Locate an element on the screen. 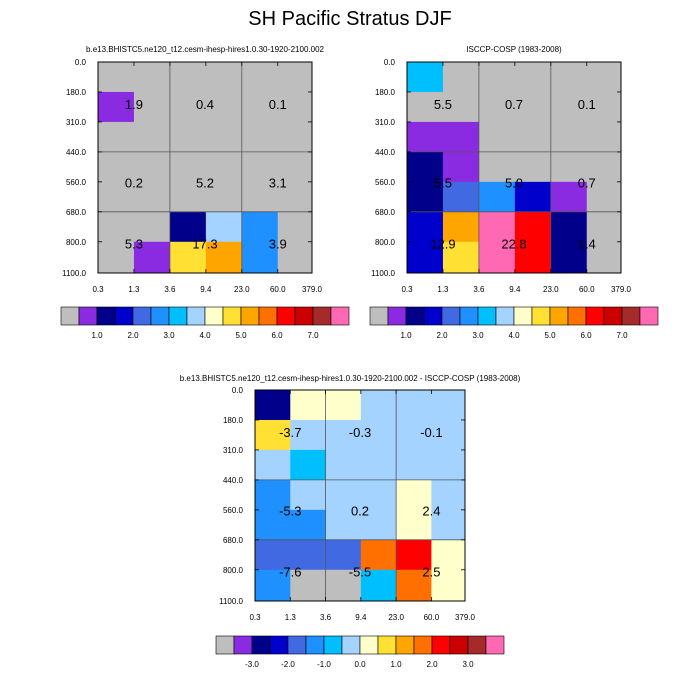  colorbar-label: 1.0 is located at coordinates (97, 335).